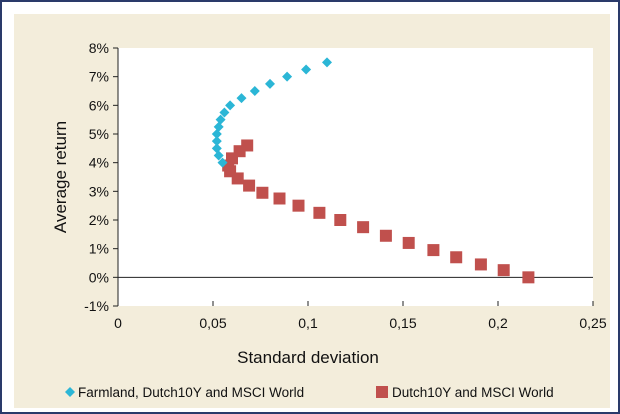 This screenshot has height=414, width=620. I want to click on x-tick-label: 0,05, so click(212, 323).